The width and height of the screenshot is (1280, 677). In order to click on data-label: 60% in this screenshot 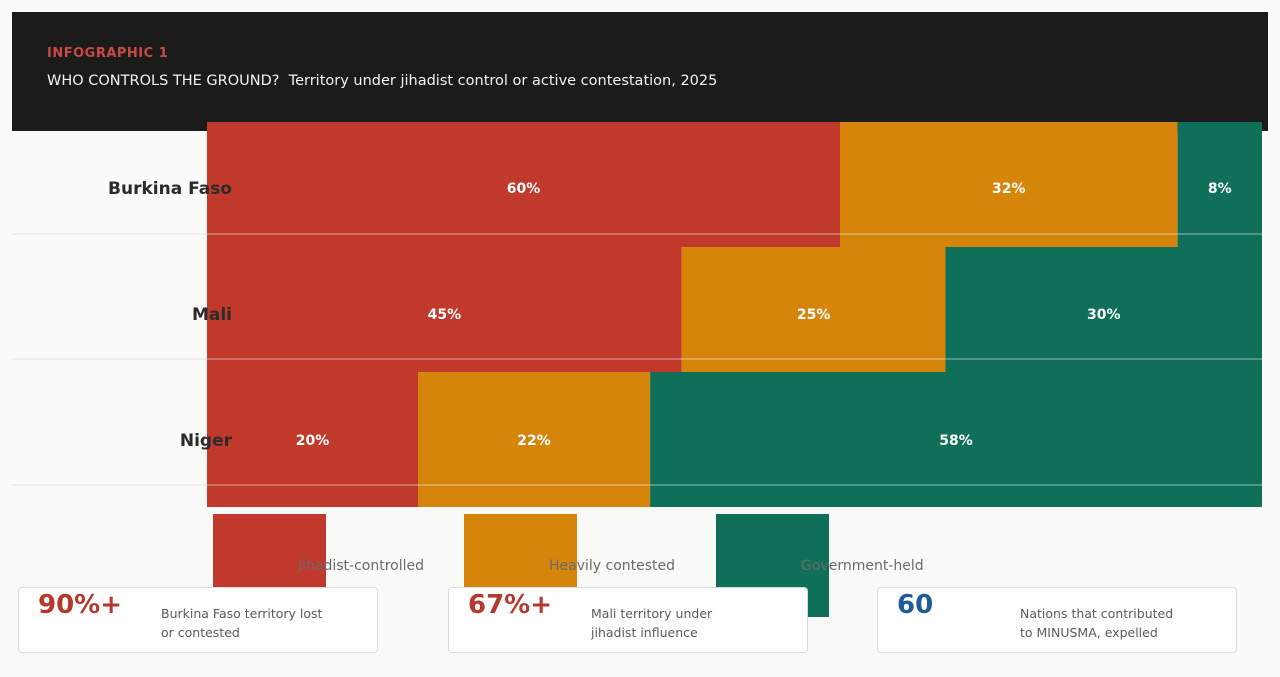, I will do `click(524, 189)`.